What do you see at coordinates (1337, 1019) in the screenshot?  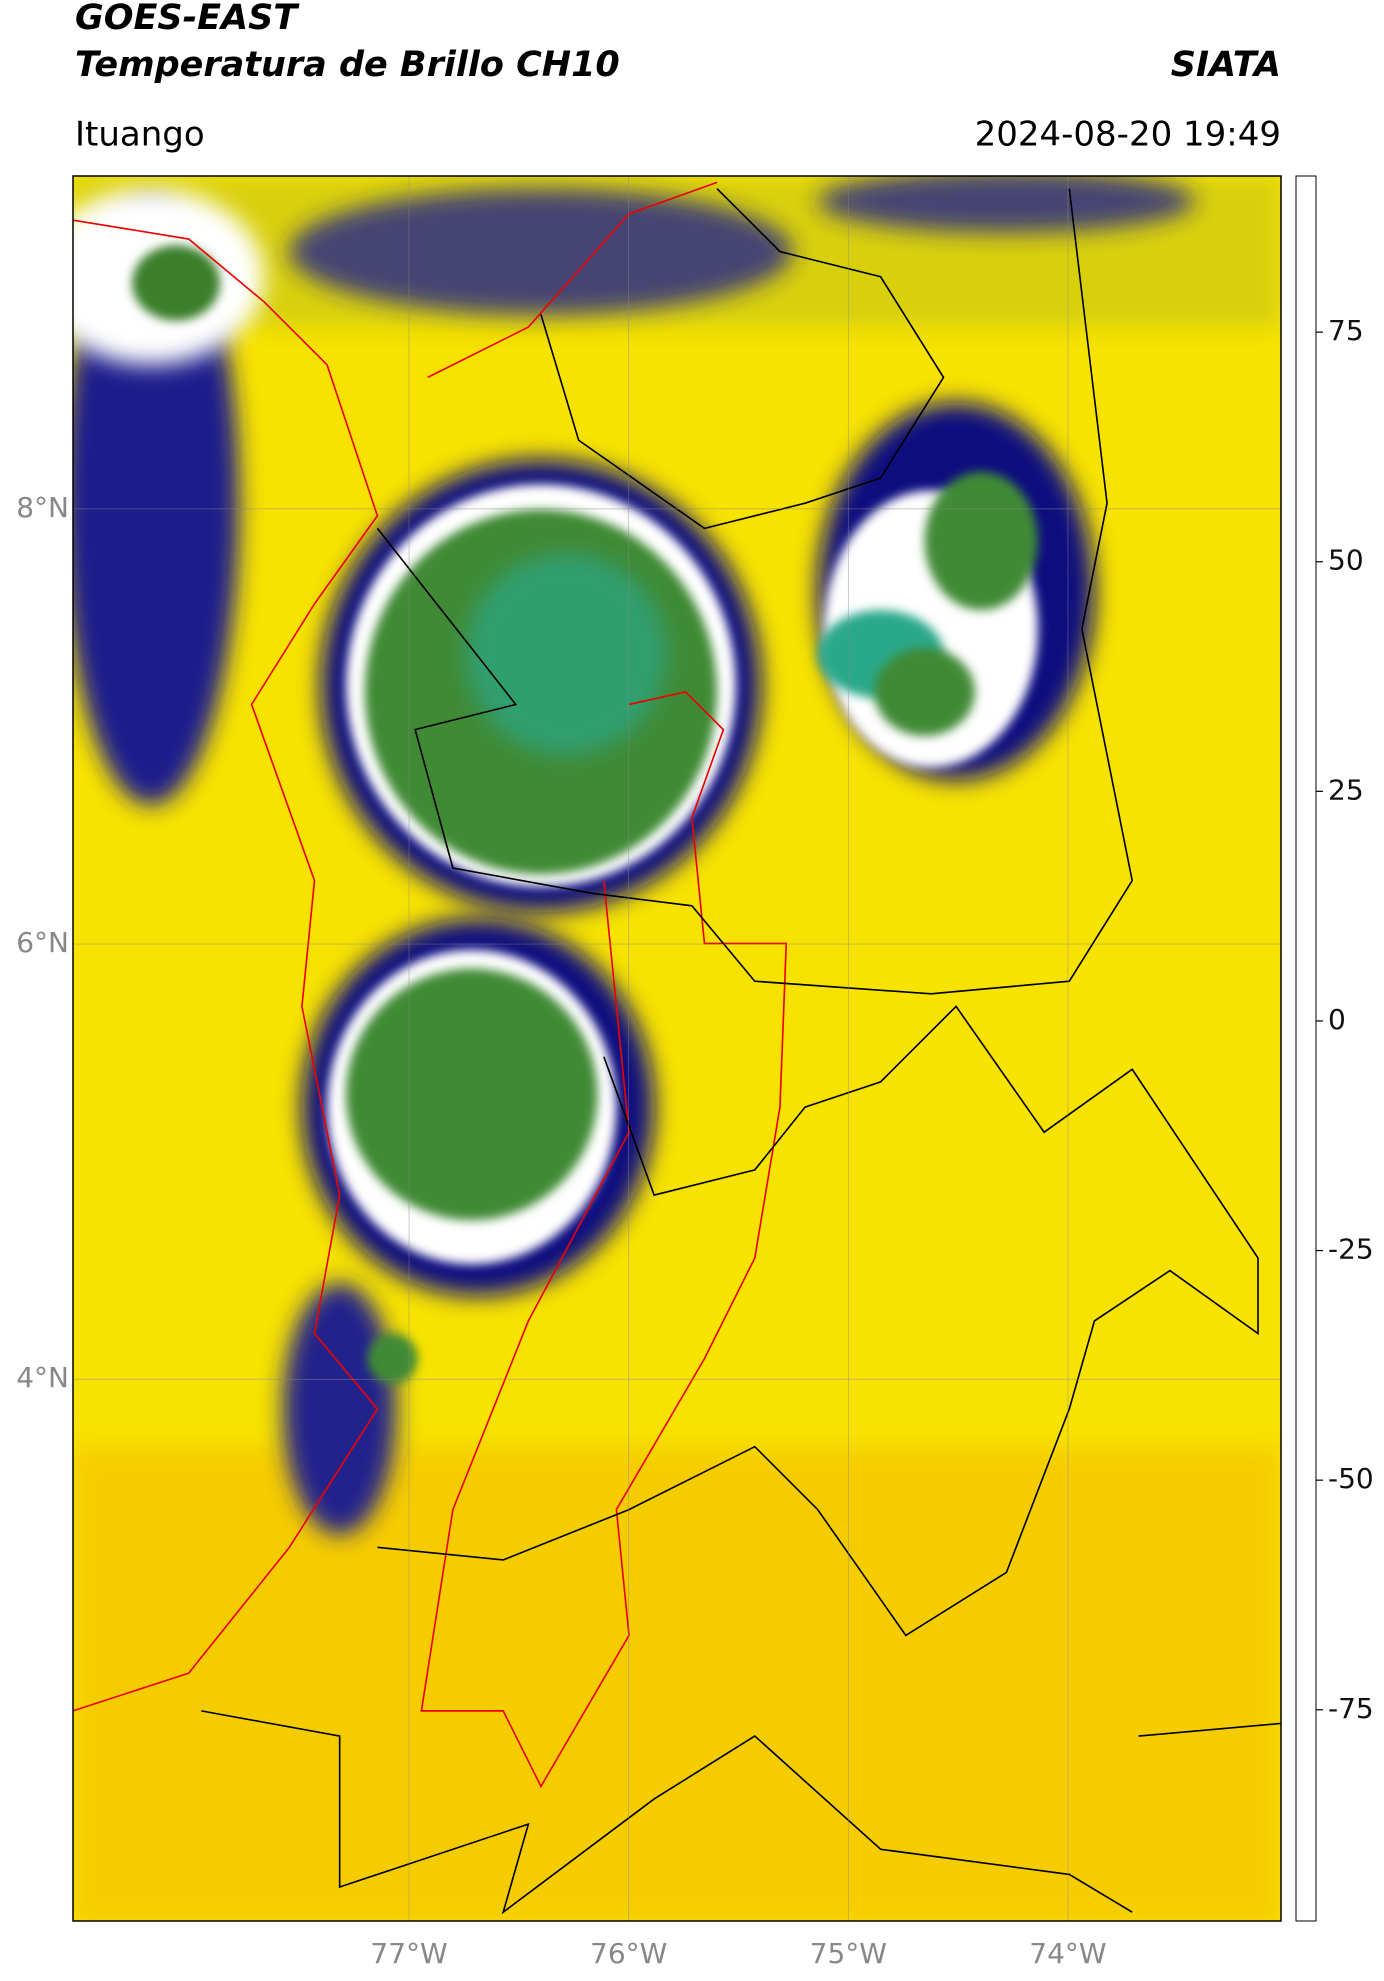 I see `colorbar-tick-label: 0` at bounding box center [1337, 1019].